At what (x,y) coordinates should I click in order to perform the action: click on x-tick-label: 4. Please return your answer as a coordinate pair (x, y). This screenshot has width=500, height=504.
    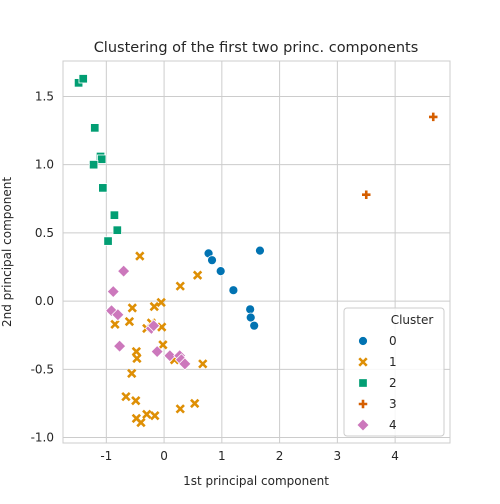
    Looking at the image, I should click on (395, 456).